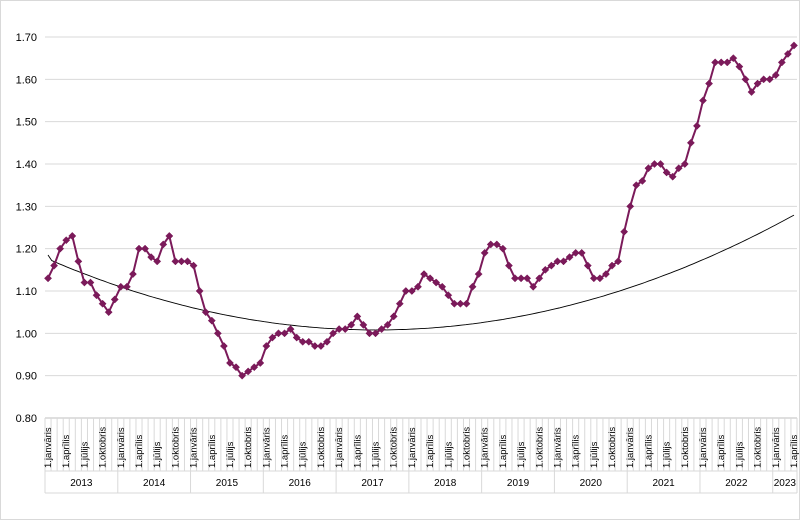  Describe the element at coordinates (518, 483) in the screenshot. I see `year-label: 2019` at that location.